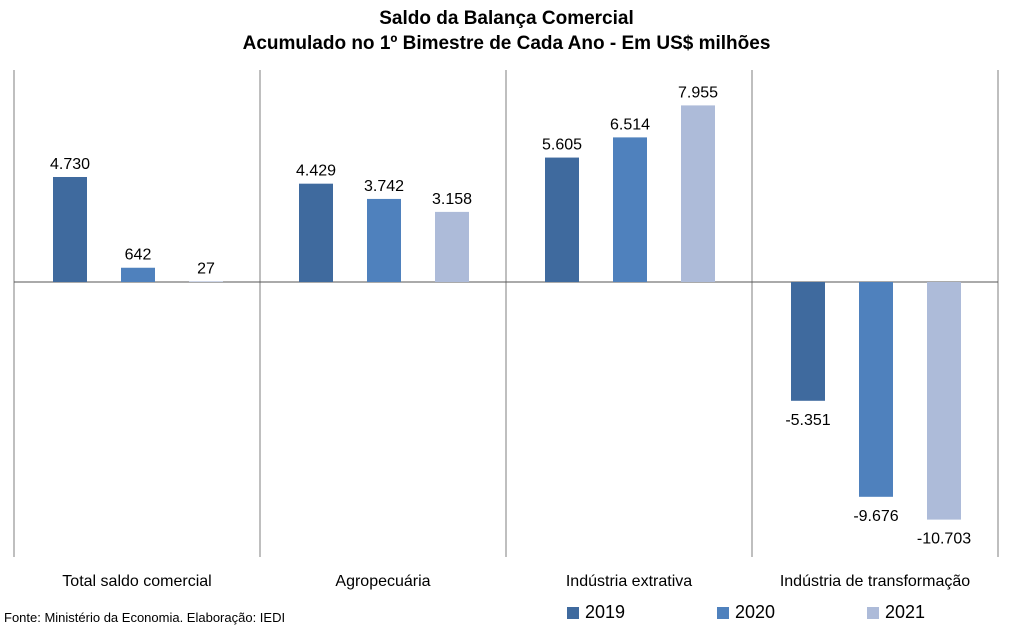 This screenshot has width=1013, height=631. Describe the element at coordinates (944, 539) in the screenshot. I see `data-label: -10.703` at that location.